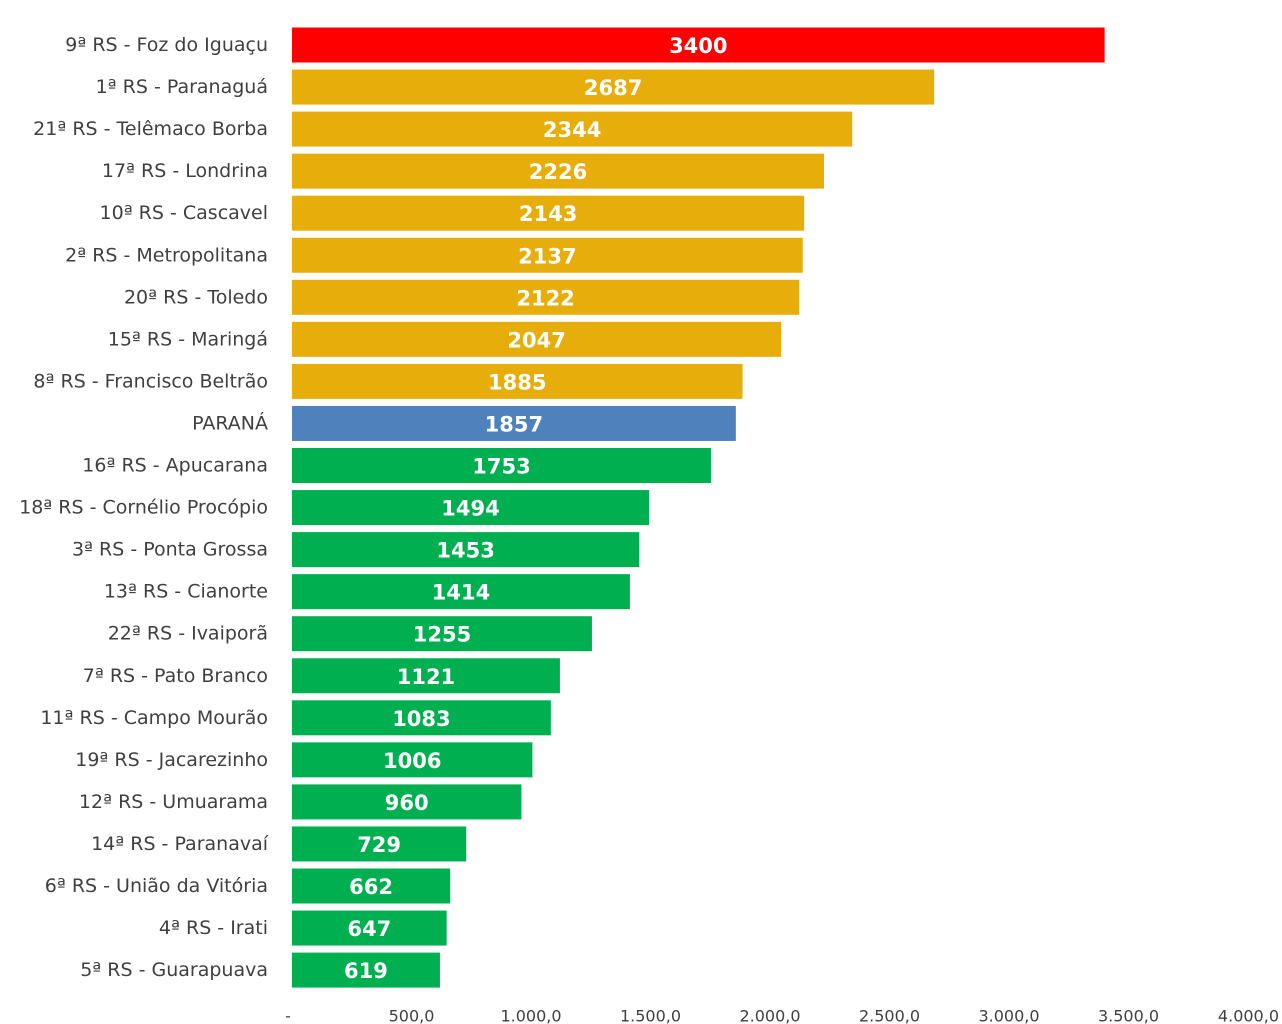  I want to click on bar-value-label: 1885, so click(517, 382).